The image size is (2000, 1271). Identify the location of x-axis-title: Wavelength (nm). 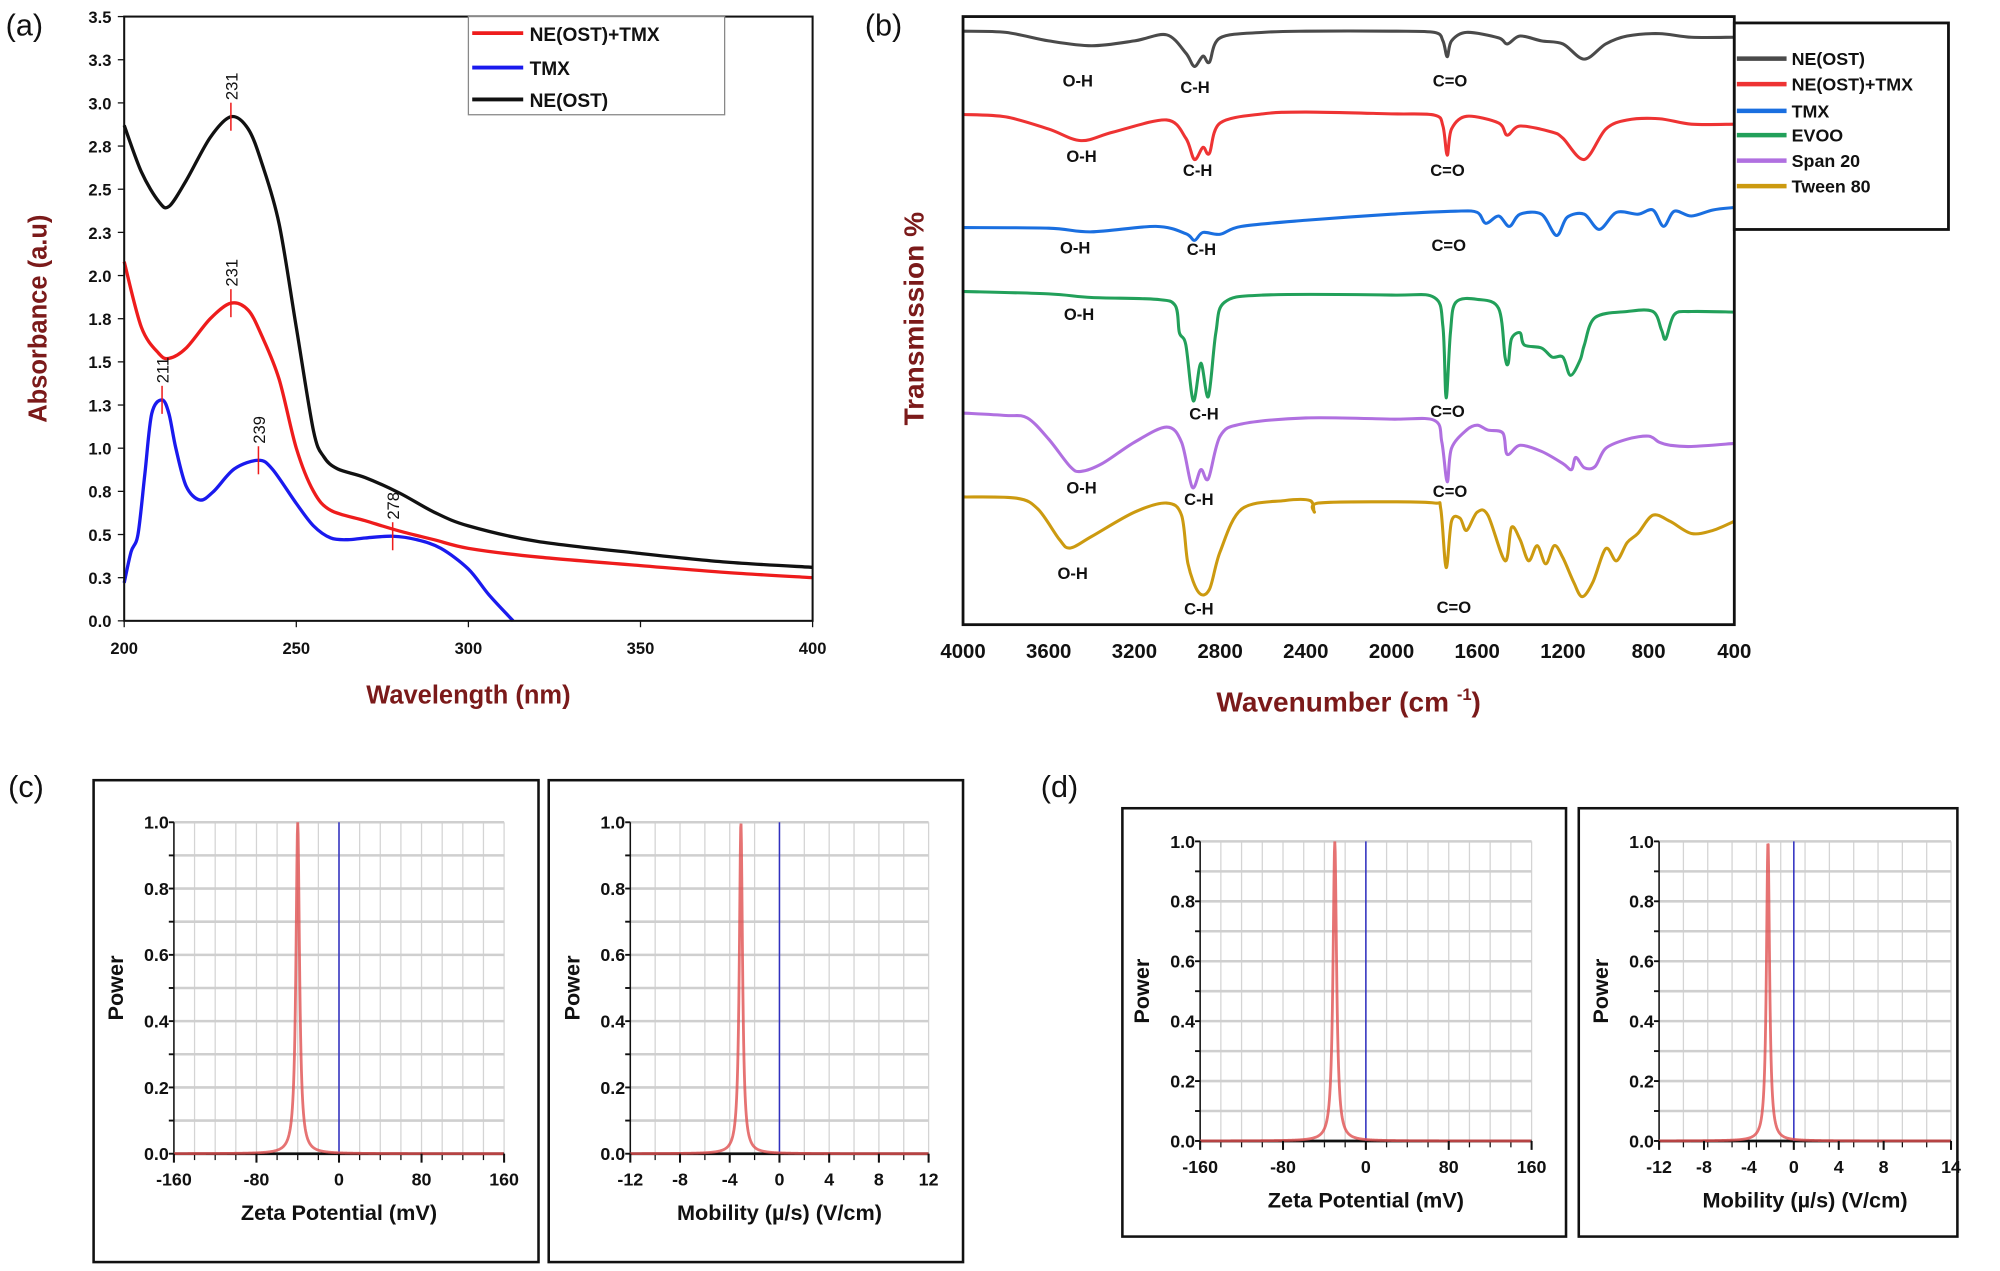
(468, 696).